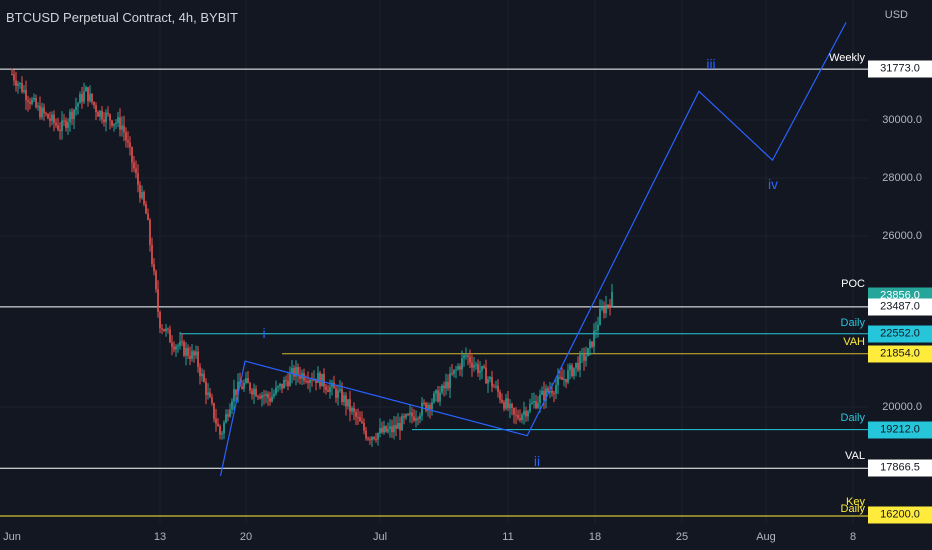 The width and height of the screenshot is (932, 550). I want to click on price-axis: USD 30000.0 28000.0 26000.0 20000.0, so click(900, 261).